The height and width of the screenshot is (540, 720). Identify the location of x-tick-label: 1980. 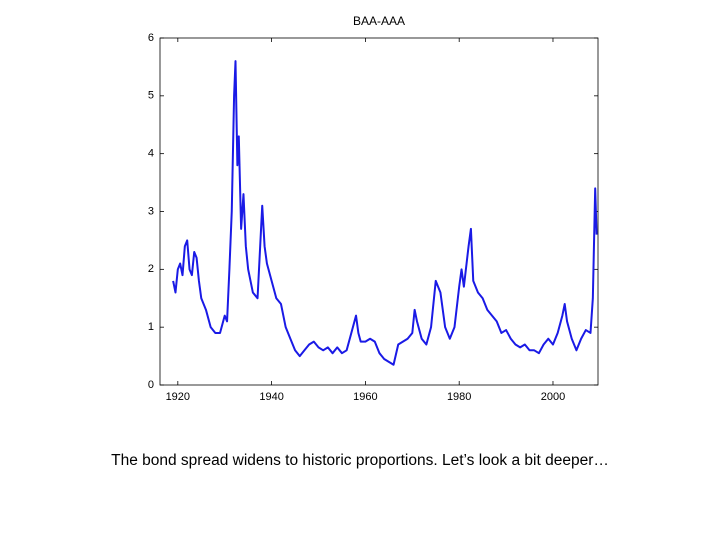
(459, 397).